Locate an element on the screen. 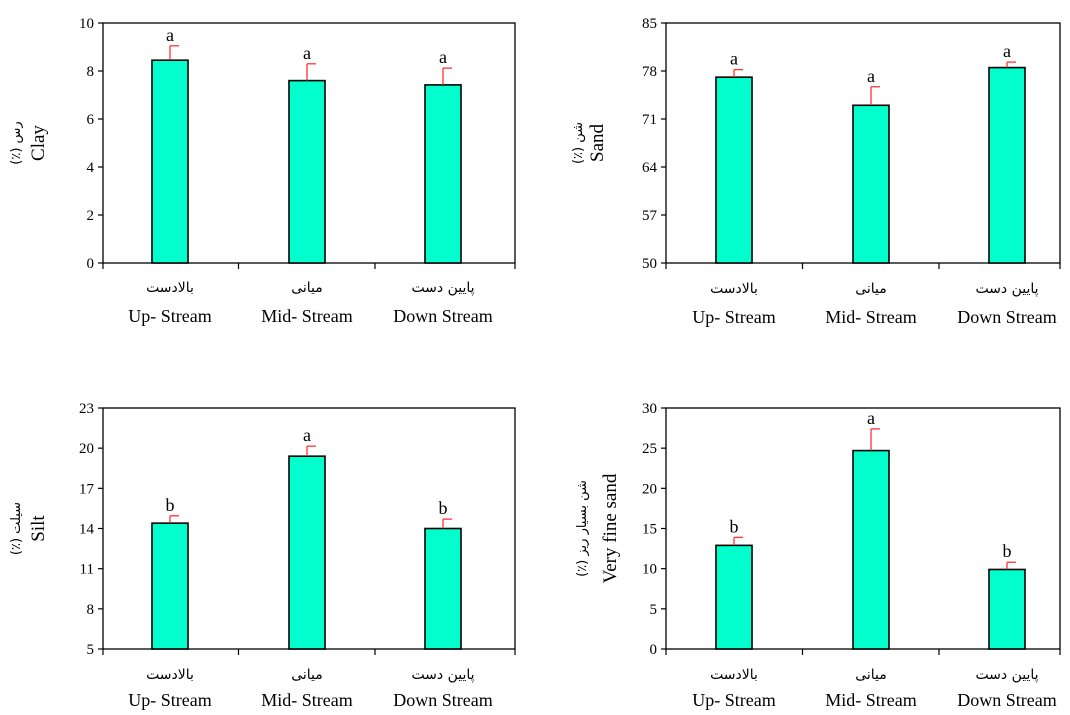 Image resolution: width=1070 pixels, height=715 pixels. y-tick-label: 17 is located at coordinates (87, 489).